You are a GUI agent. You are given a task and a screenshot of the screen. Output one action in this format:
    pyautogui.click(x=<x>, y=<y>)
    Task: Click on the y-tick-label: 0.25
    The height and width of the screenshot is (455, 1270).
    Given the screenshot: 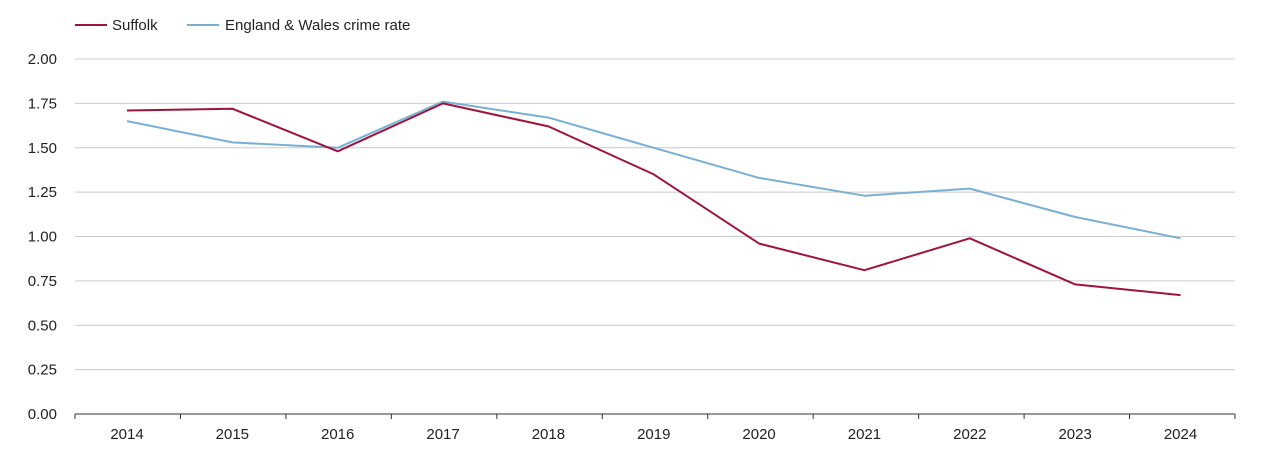 What is the action you would take?
    pyautogui.click(x=42, y=370)
    